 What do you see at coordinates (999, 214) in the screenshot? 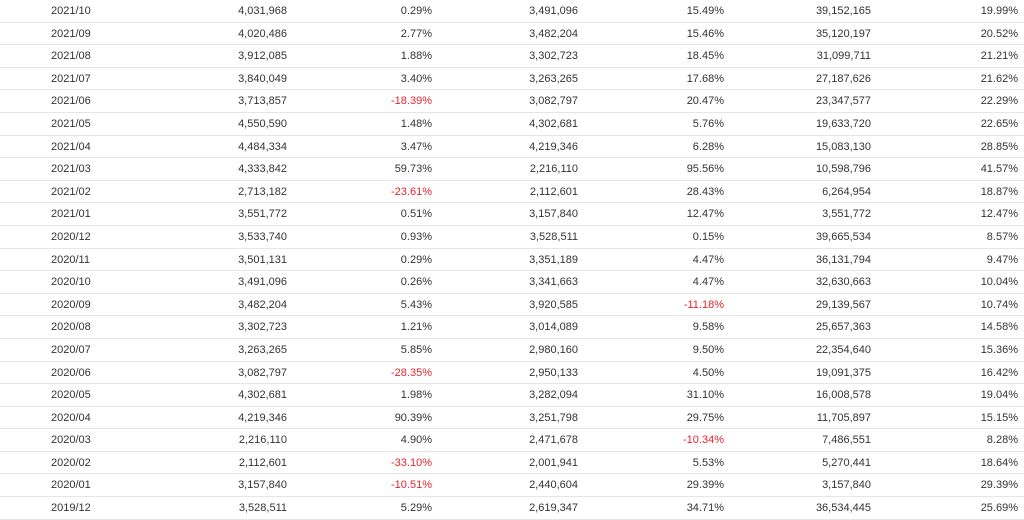
I see `cell-cumulative-yoy: 12.47%` at bounding box center [999, 214].